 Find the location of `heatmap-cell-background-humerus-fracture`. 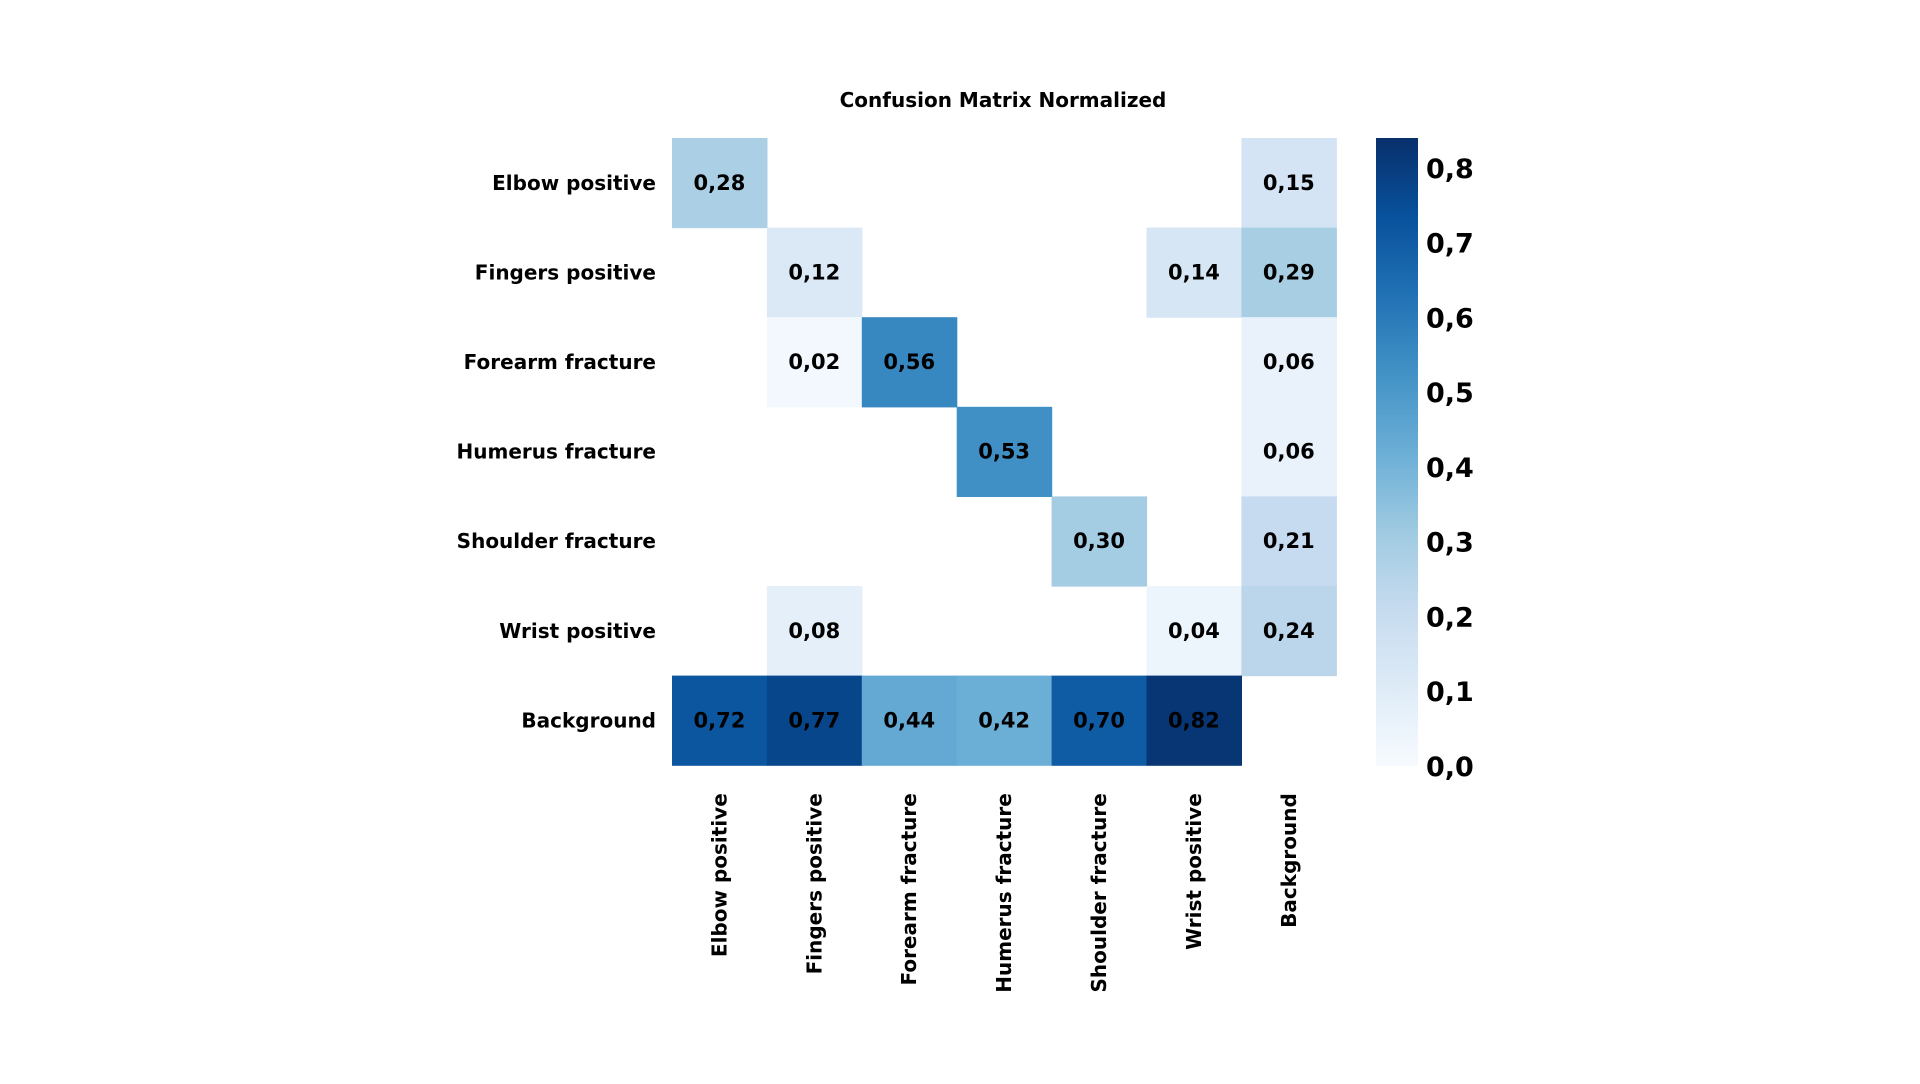

heatmap-cell-background-humerus-fracture is located at coordinates (1004, 720).